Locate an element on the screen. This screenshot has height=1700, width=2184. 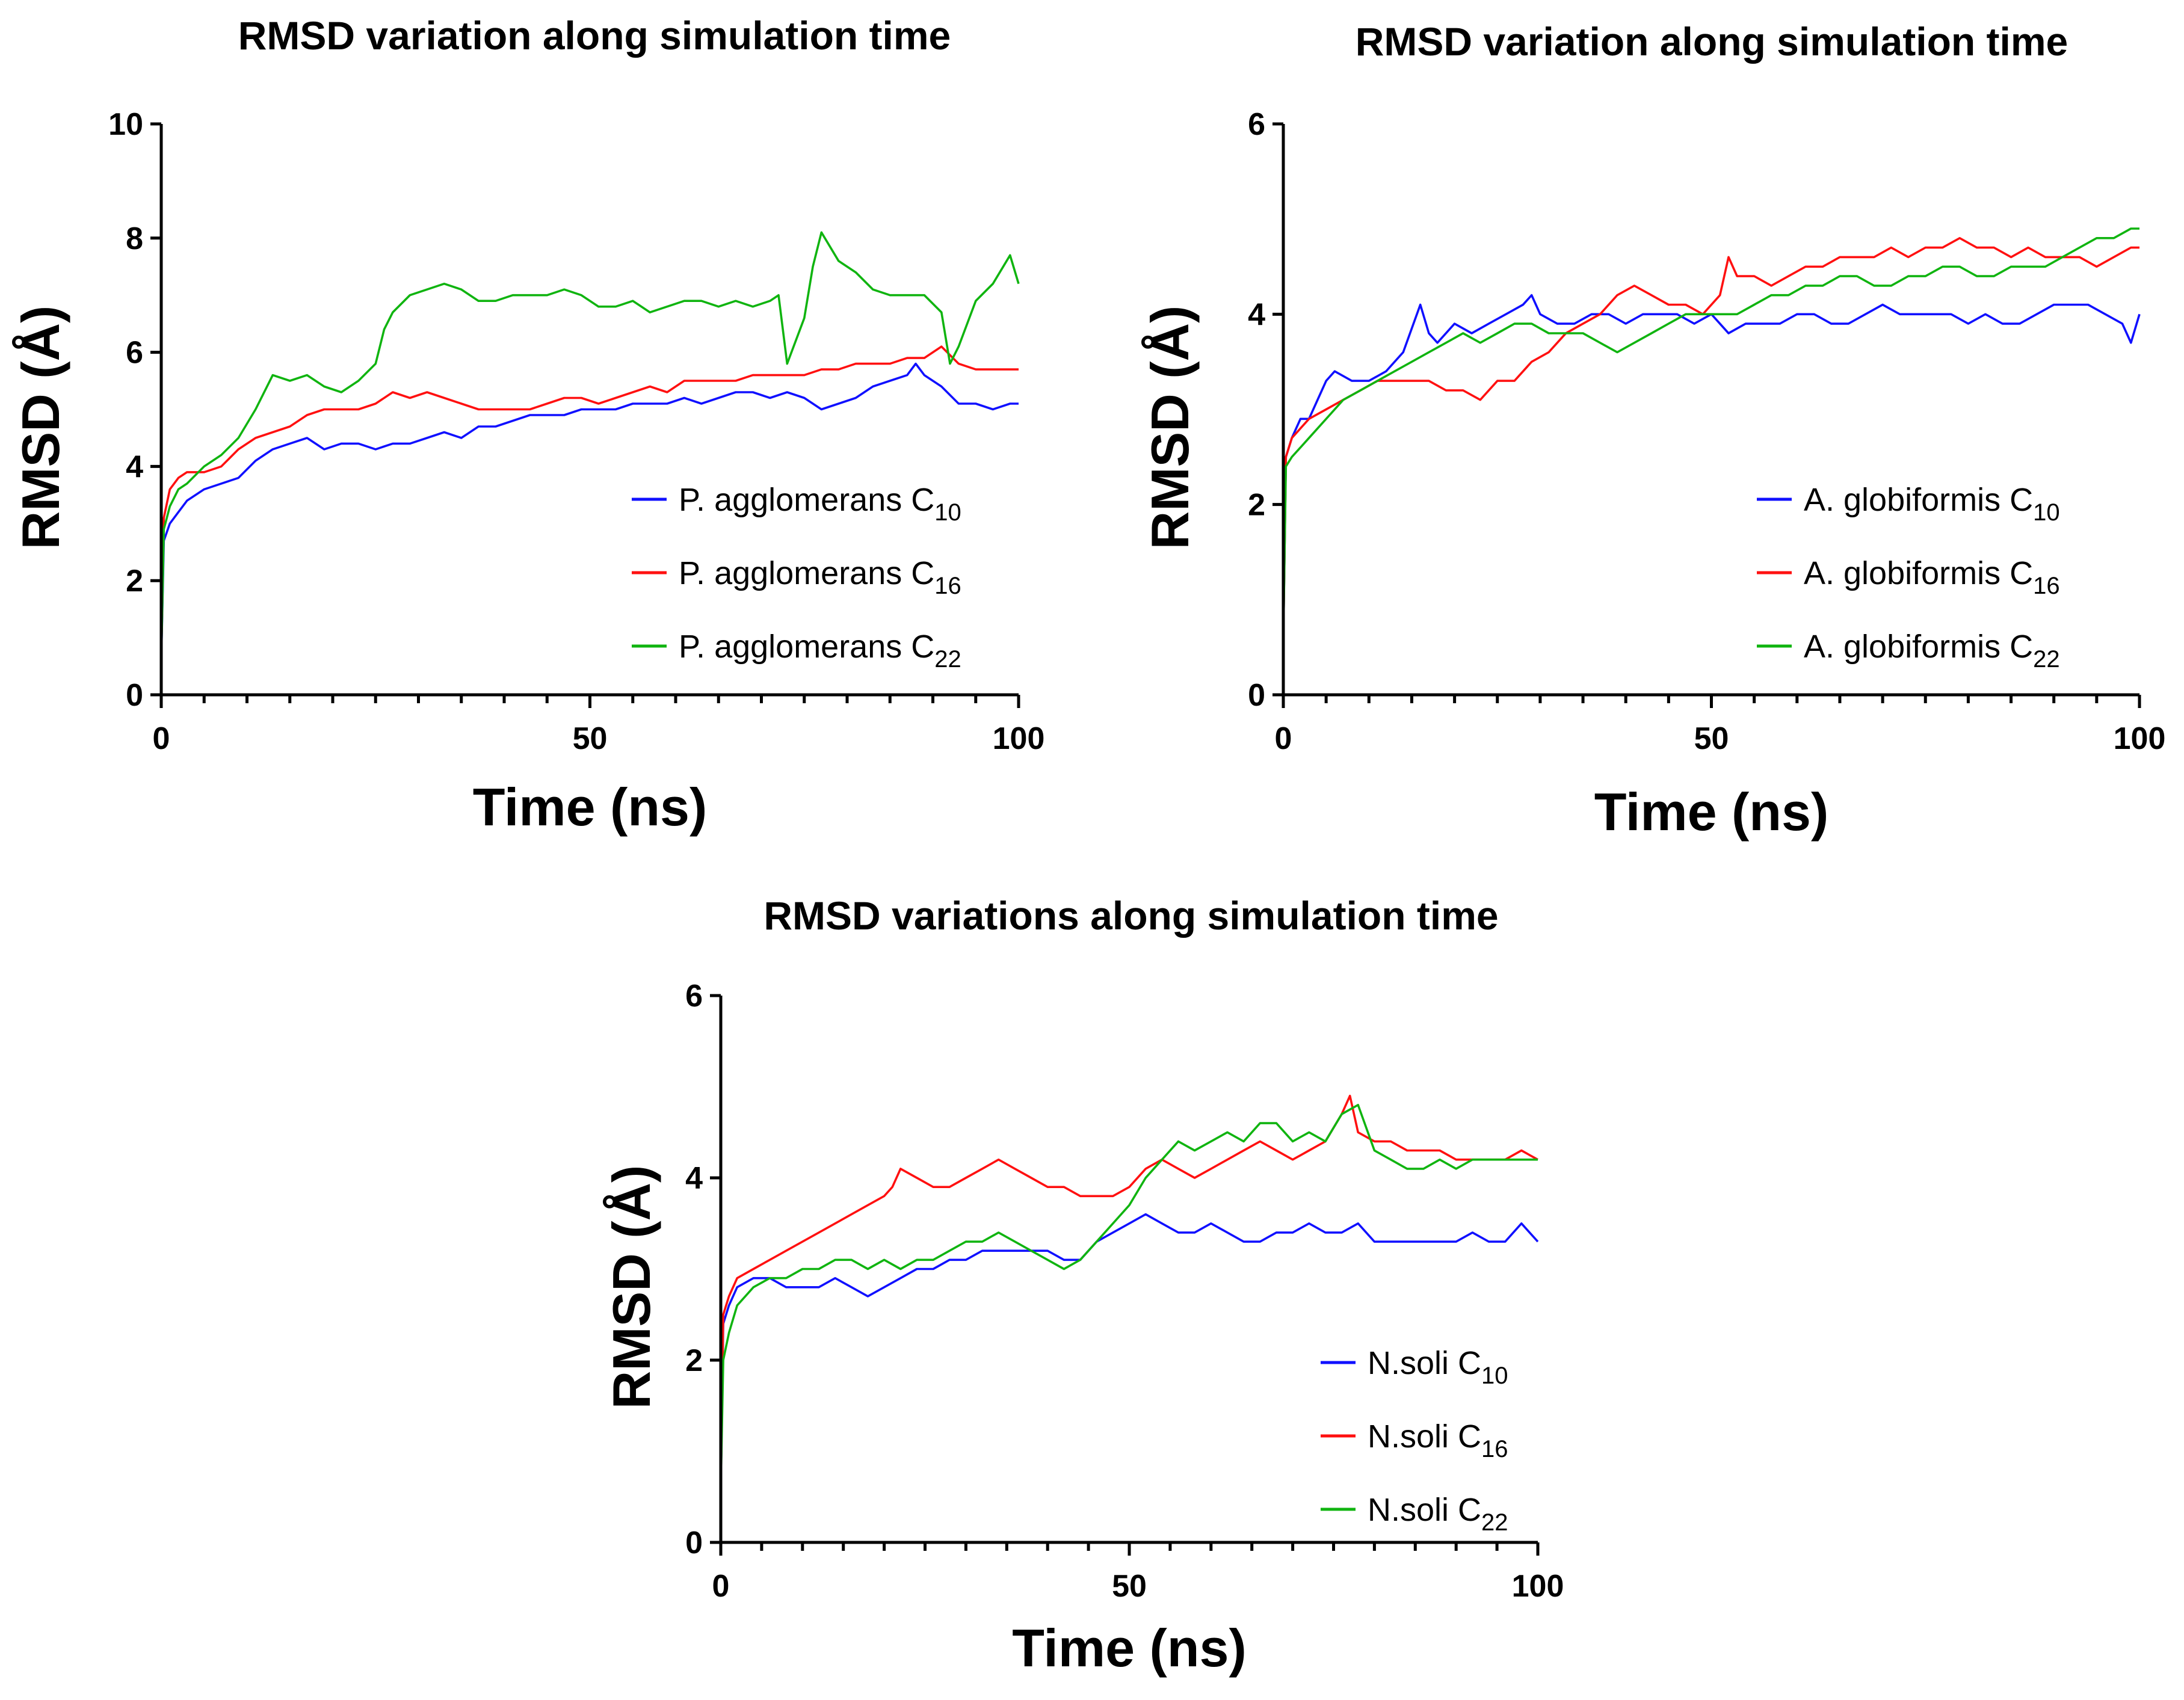
chart-title: RMSD variations along simulation time is located at coordinates (1131, 916).